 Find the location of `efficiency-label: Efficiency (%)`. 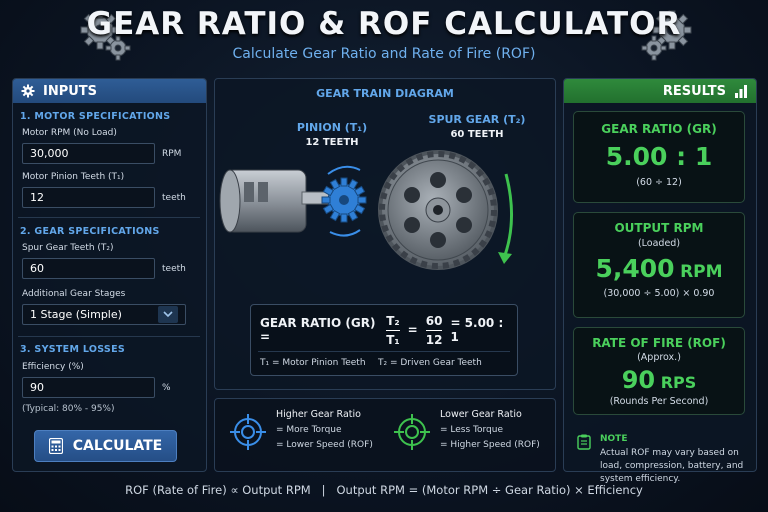

efficiency-label: Efficiency (%) is located at coordinates (53, 367).